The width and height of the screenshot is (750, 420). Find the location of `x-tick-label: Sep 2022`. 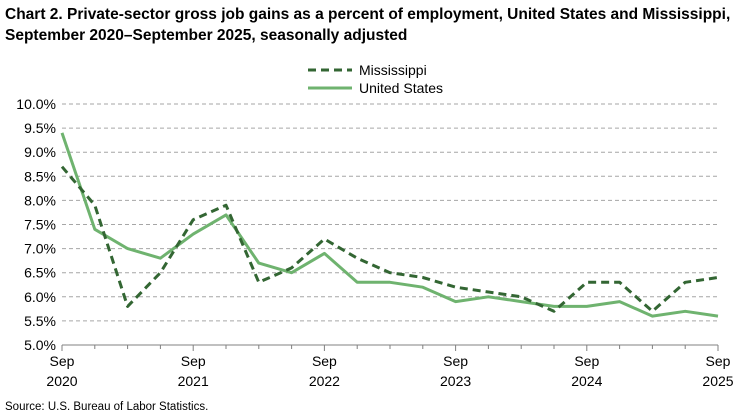

x-tick-label: Sep 2022 is located at coordinates (324, 371).